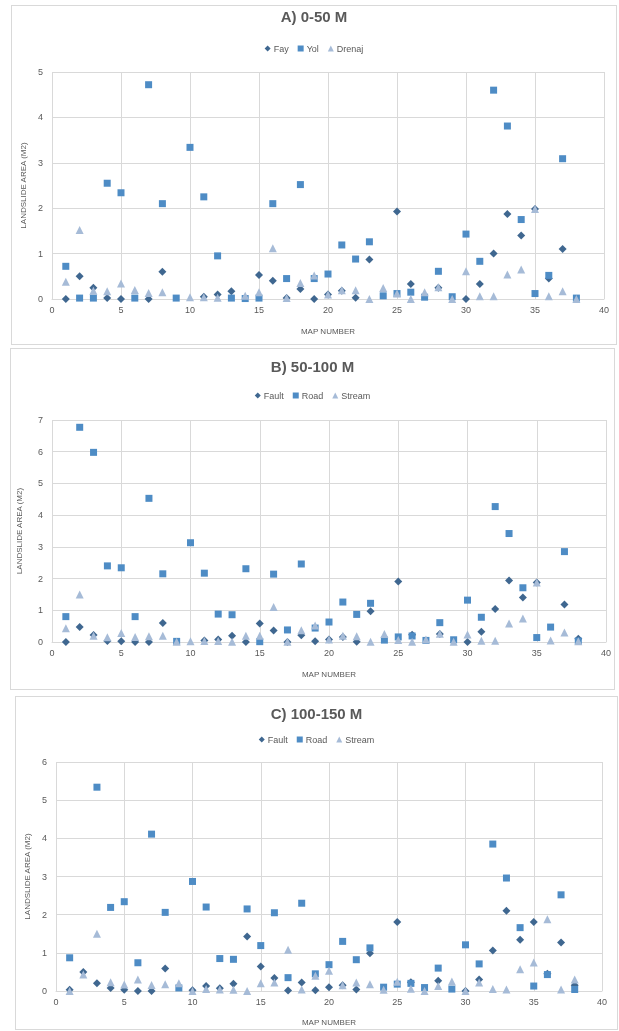  Describe the element at coordinates (350, 48) in the screenshot. I see `legend-label: Drenaj` at that location.